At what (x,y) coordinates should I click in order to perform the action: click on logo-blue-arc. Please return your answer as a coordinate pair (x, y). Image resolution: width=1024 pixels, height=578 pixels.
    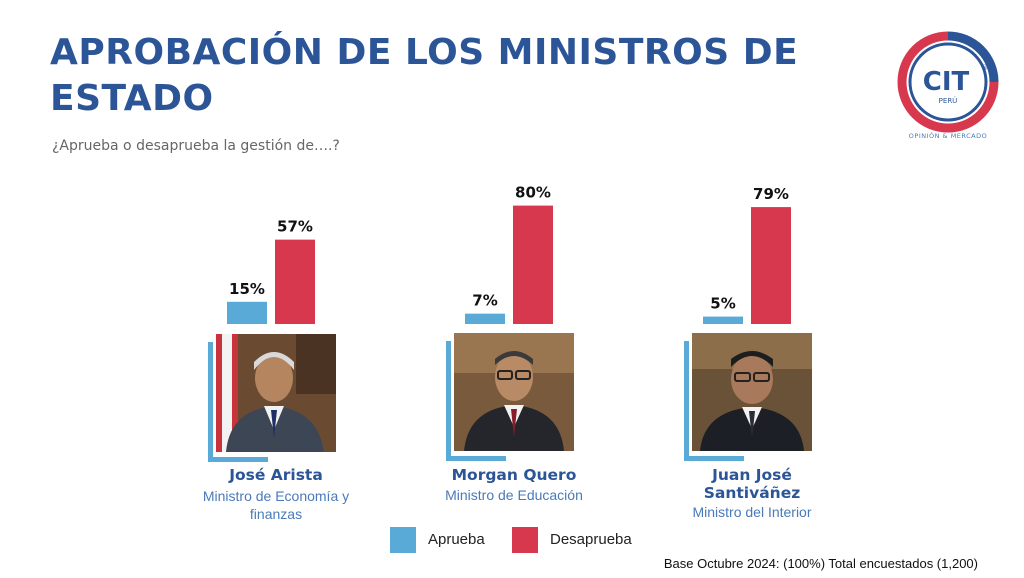
    Looking at the image, I should click on (973, 57).